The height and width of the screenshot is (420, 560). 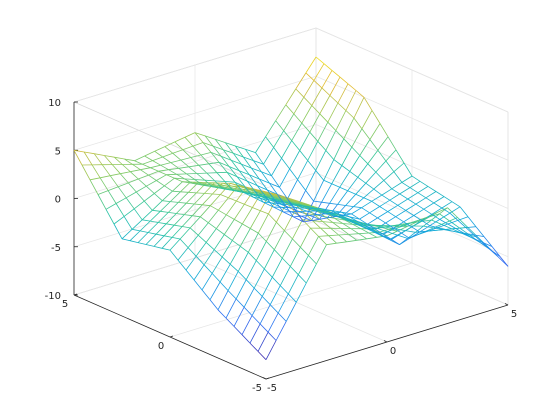 I want to click on y-tick-mark, so click(x=171, y=336).